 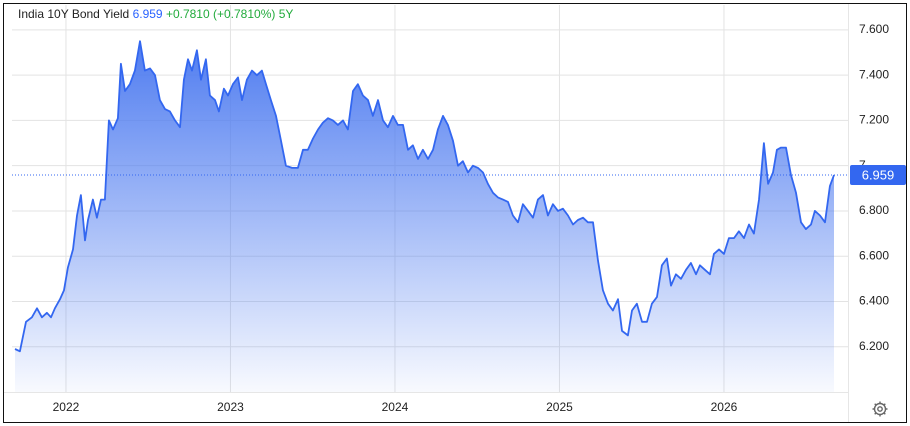 I want to click on period: 5Y, so click(x=286, y=14).